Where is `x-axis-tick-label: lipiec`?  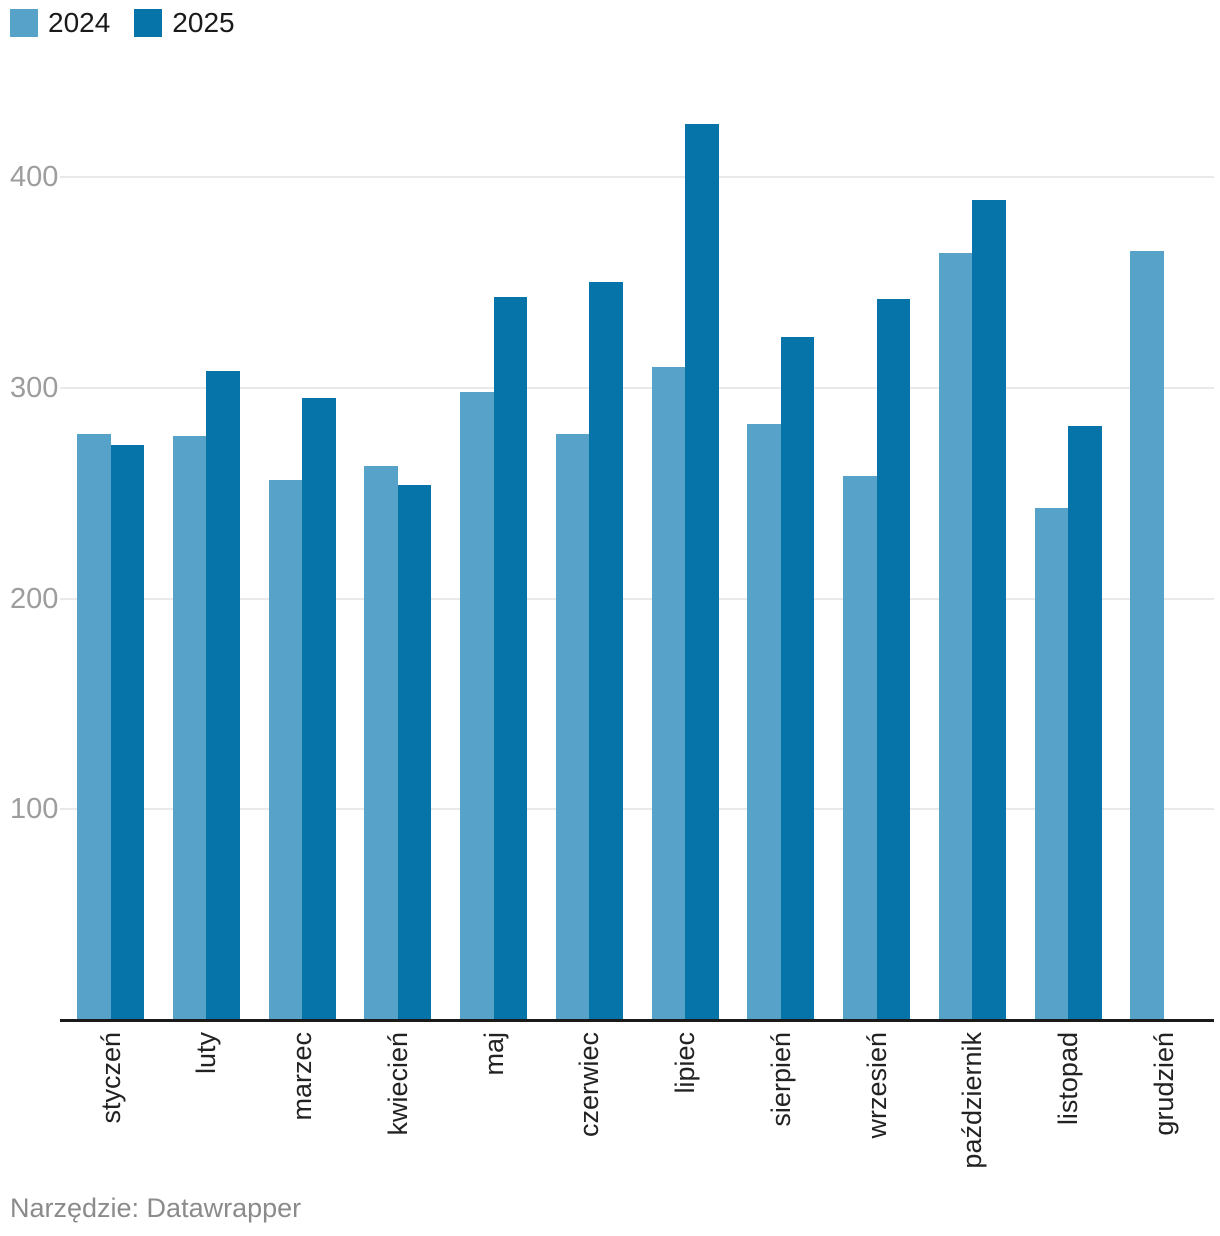 x-axis-tick-label: lipiec is located at coordinates (685, 1063).